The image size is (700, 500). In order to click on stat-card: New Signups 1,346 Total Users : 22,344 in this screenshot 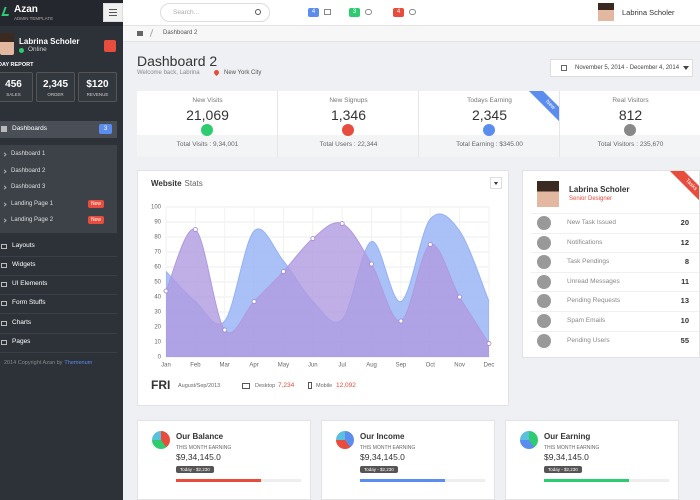, I will do `click(348, 124)`.